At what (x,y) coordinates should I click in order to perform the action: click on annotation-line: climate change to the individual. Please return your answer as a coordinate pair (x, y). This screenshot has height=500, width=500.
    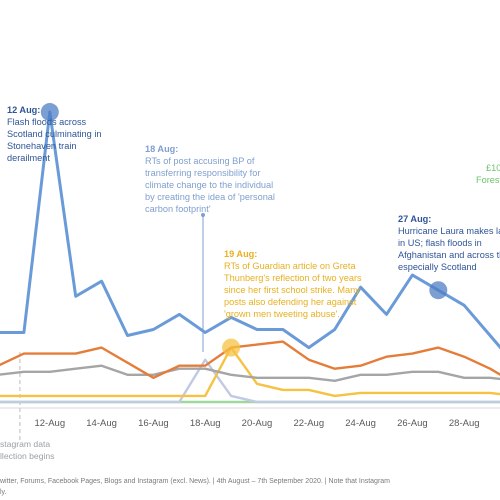
    Looking at the image, I should click on (209, 185).